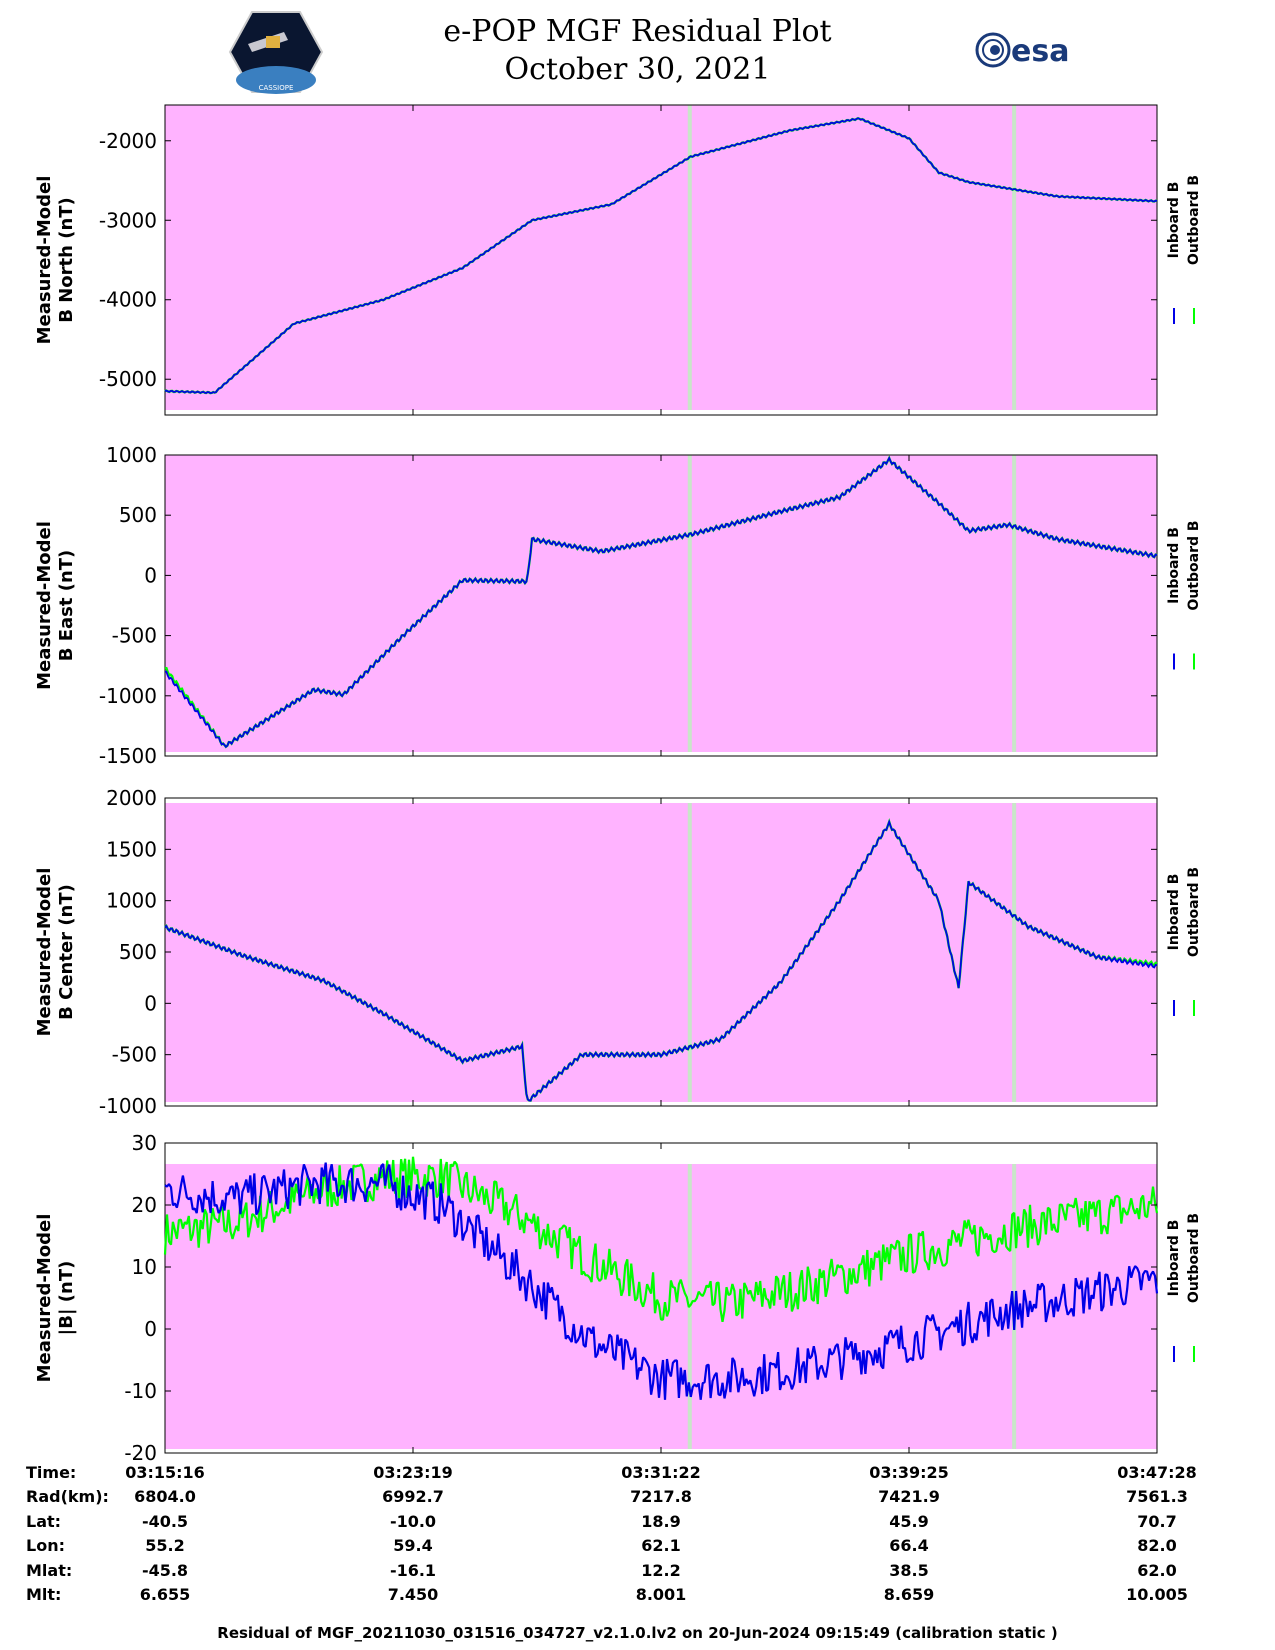 The image size is (1275, 1650). What do you see at coordinates (661, 1472) in the screenshot?
I see `info-row-value: 03:31:22` at bounding box center [661, 1472].